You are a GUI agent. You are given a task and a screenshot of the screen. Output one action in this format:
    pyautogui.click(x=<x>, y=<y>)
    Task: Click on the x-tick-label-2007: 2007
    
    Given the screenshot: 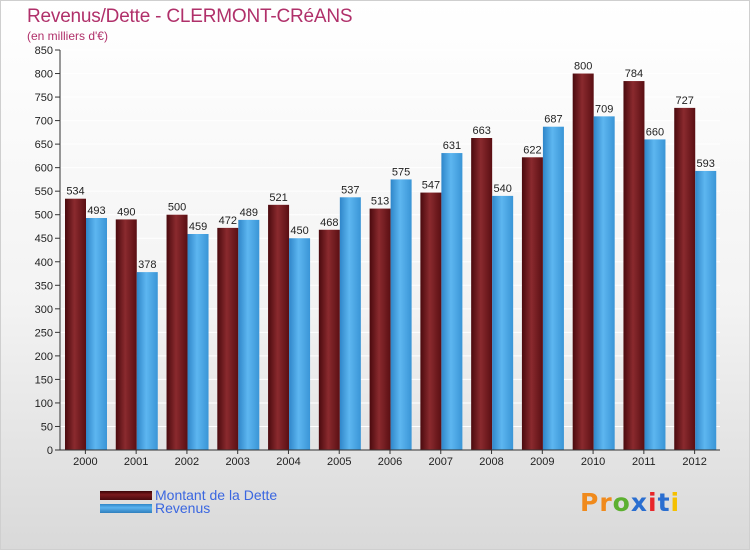 What is the action you would take?
    pyautogui.click(x=441, y=462)
    